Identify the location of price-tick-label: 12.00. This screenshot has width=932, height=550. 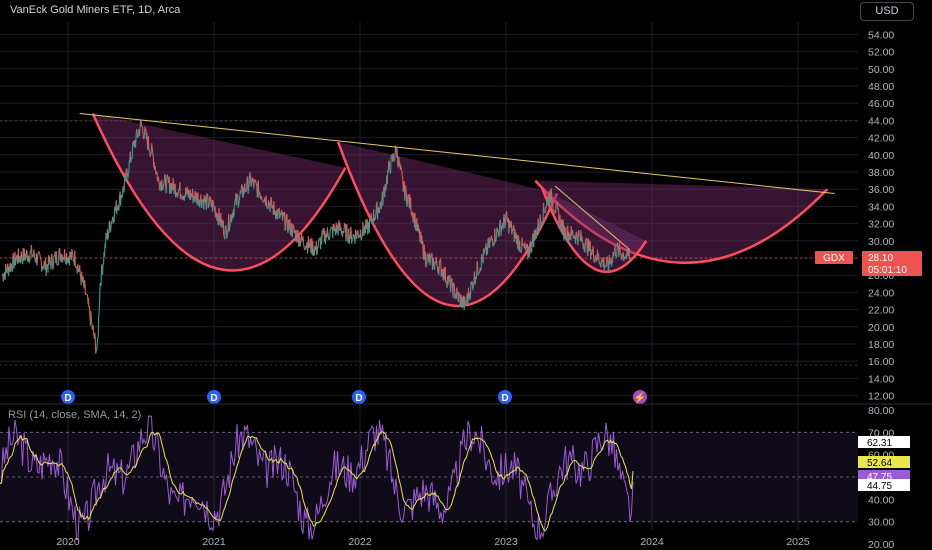
(881, 397).